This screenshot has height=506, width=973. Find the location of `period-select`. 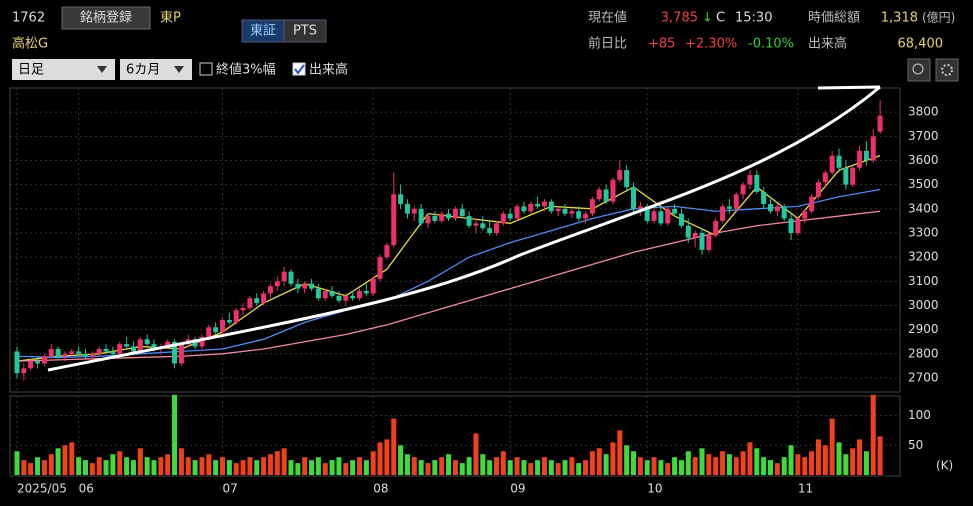

period-select is located at coordinates (63, 69).